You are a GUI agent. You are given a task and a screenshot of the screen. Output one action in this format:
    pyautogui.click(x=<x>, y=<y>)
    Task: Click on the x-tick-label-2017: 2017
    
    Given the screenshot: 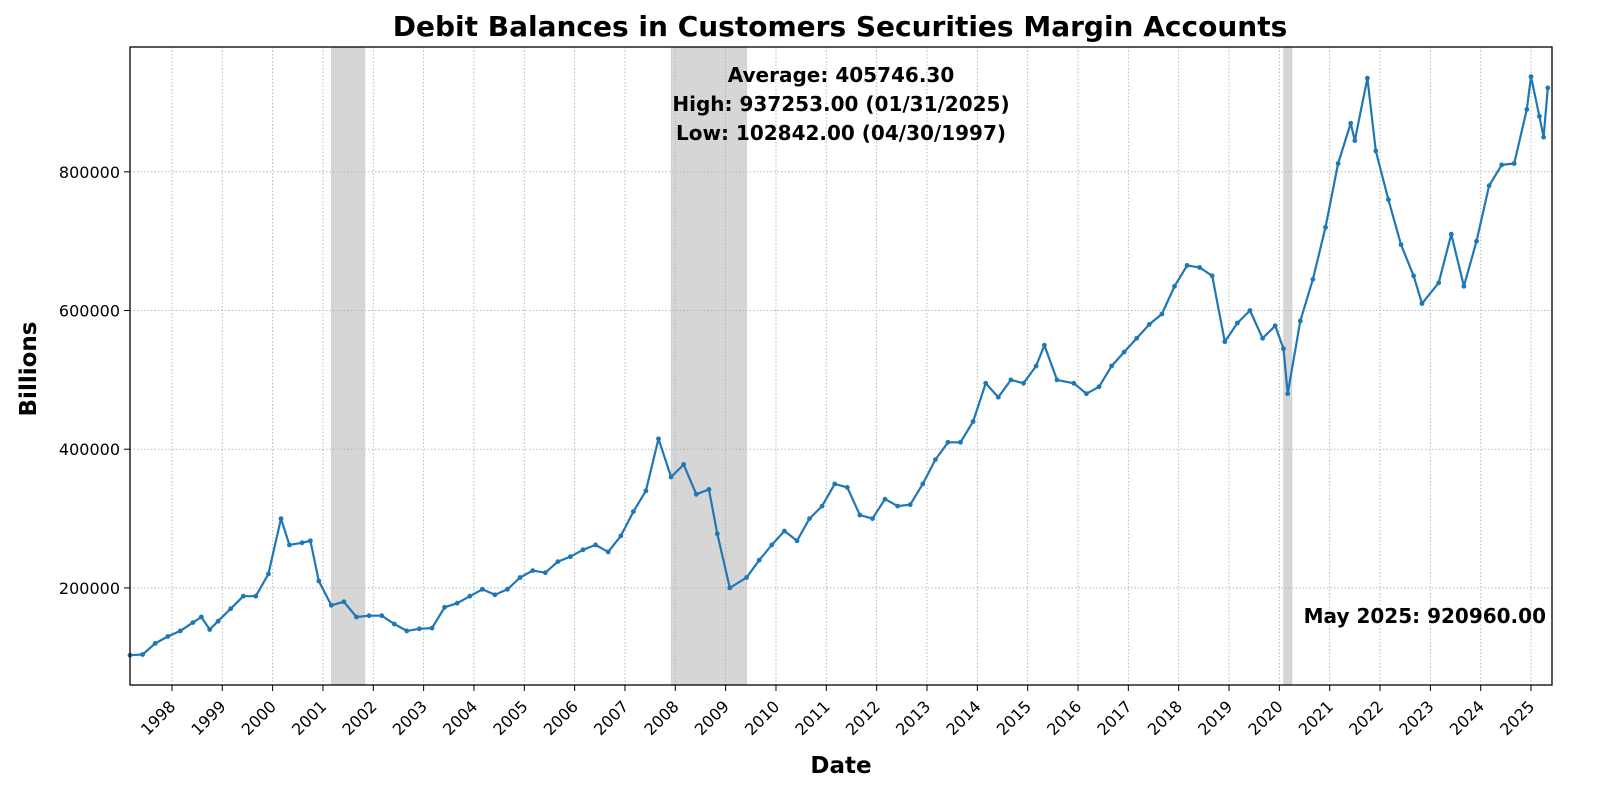 What is the action you would take?
    pyautogui.click(x=1114, y=718)
    